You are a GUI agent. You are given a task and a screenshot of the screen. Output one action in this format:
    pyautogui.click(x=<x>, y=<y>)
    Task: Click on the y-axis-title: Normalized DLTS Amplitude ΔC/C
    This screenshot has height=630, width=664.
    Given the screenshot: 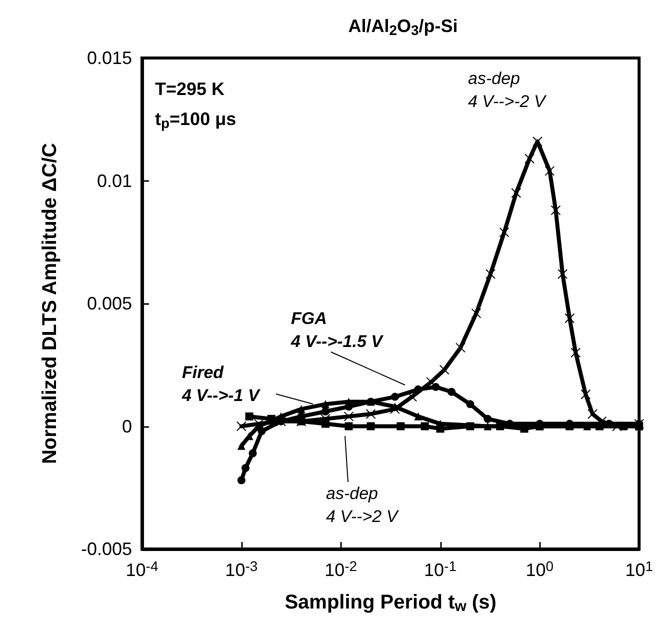 What is the action you would take?
    pyautogui.click(x=50, y=303)
    